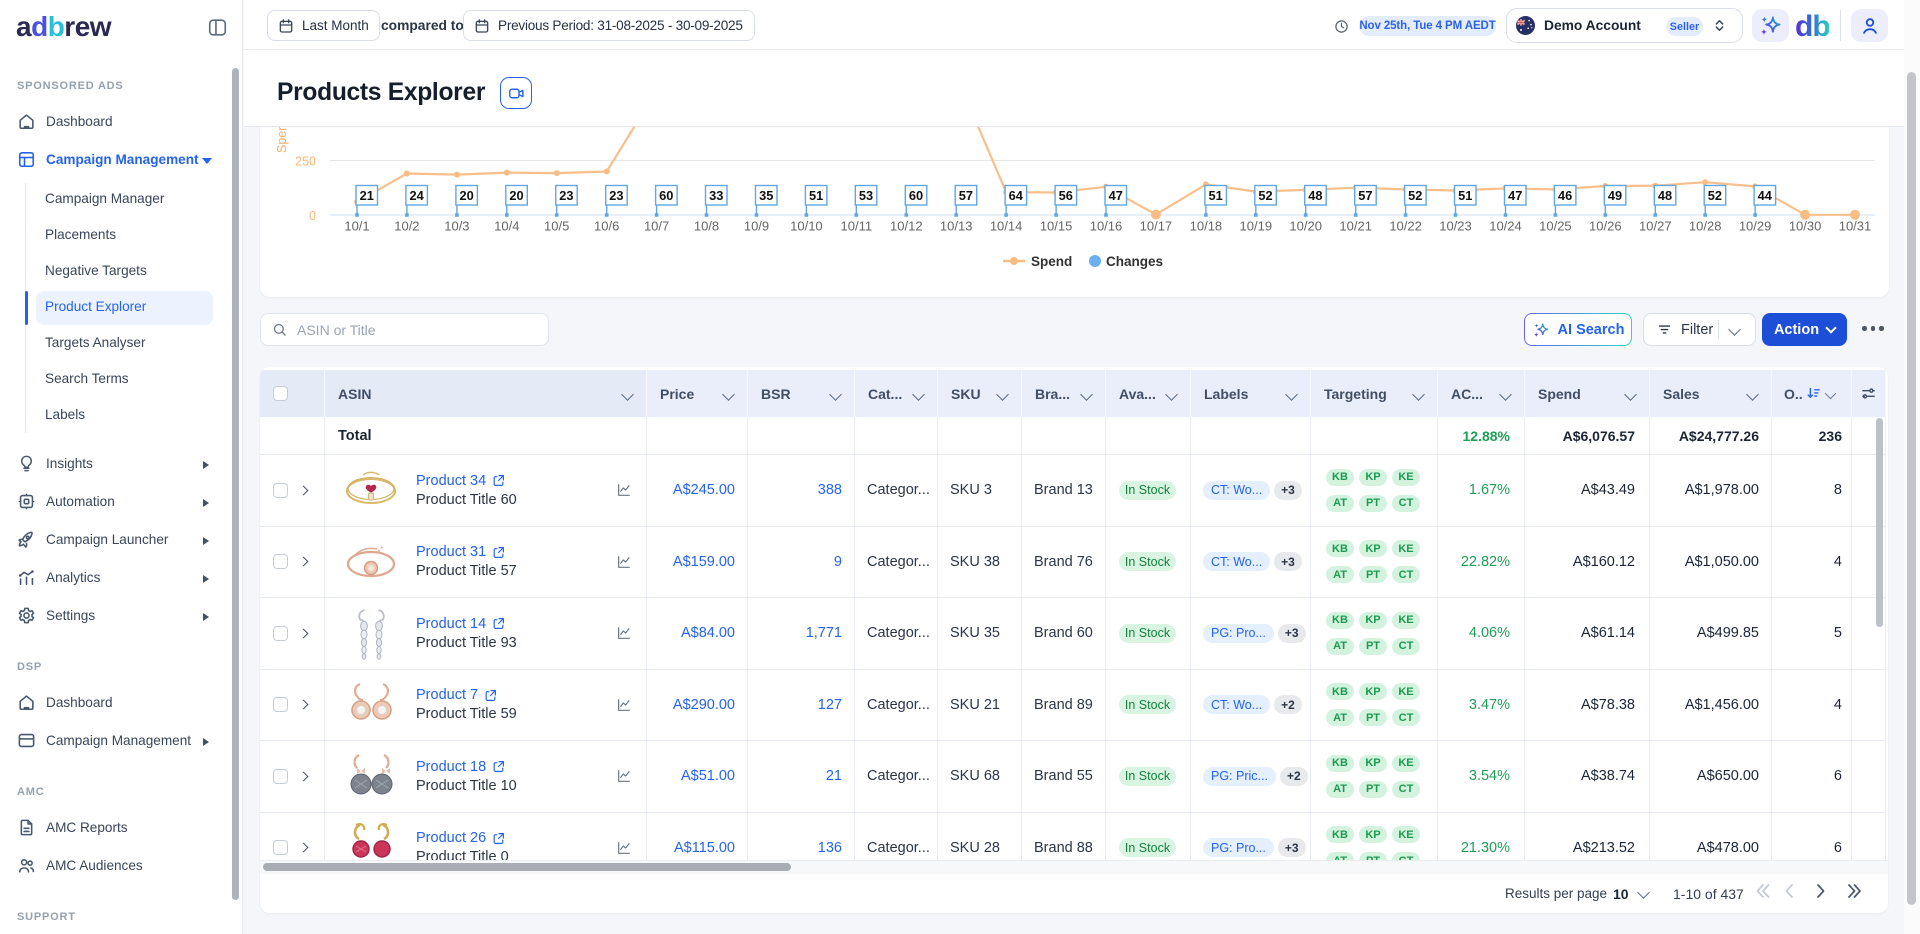 This screenshot has height=934, width=1920. I want to click on svg-text: 10/26, so click(1605, 226).